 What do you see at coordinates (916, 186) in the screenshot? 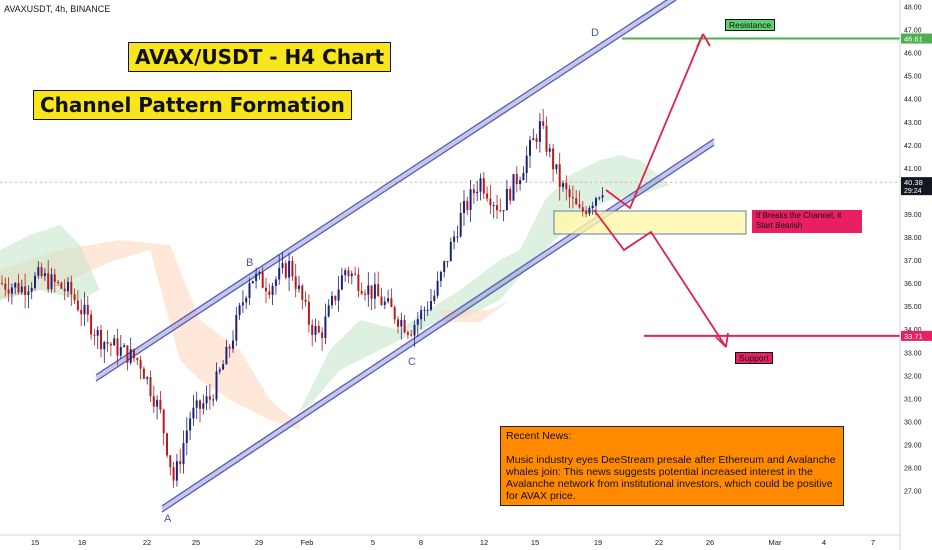
I see `price-tag` at bounding box center [916, 186].